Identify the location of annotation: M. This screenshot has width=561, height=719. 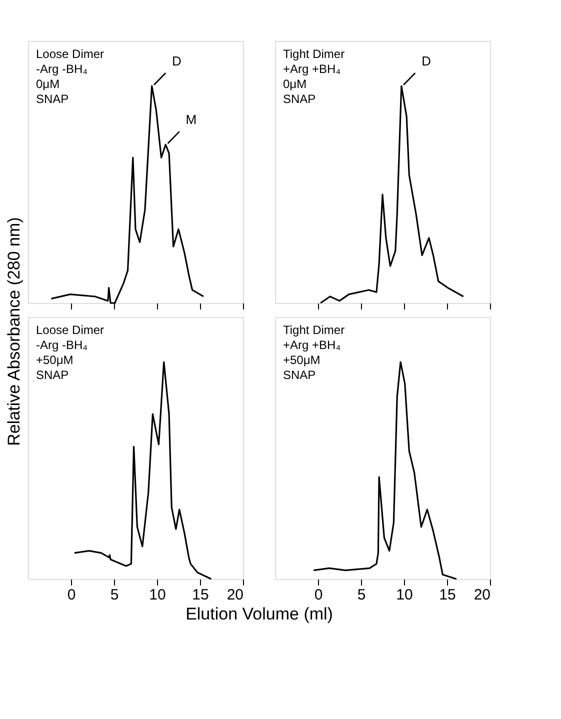
(191, 120).